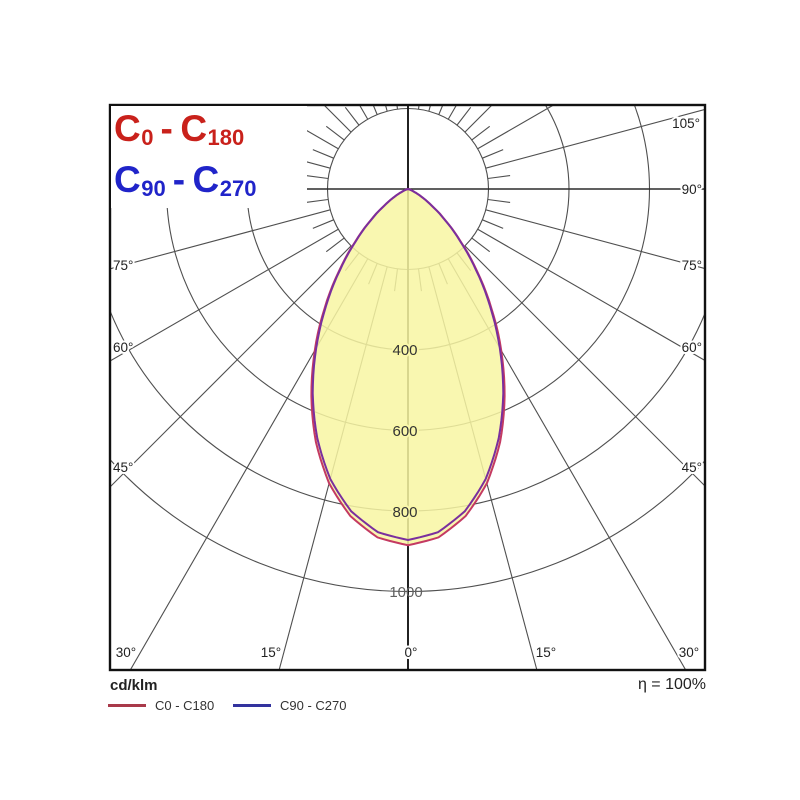  Describe the element at coordinates (127, 705) in the screenshot. I see `legend-line-red` at that location.